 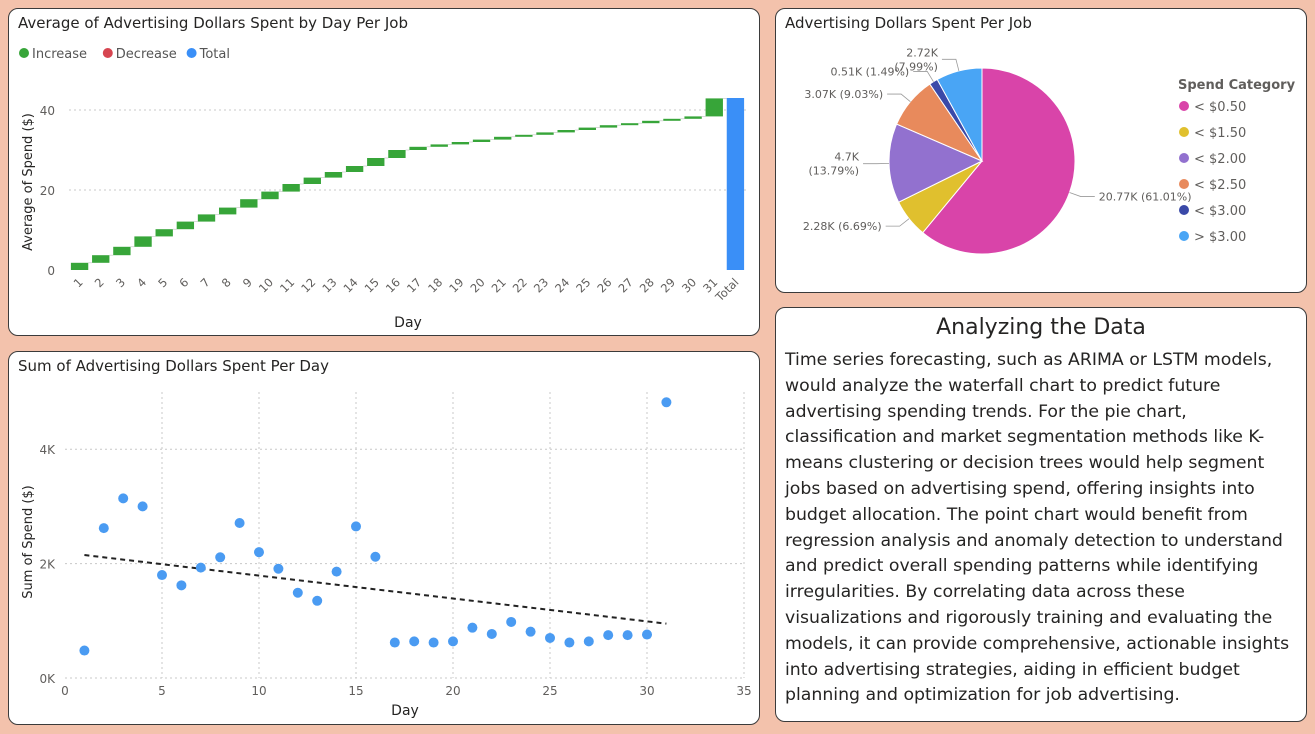 I want to click on pie-data-label: (7.99%), so click(x=916, y=66).